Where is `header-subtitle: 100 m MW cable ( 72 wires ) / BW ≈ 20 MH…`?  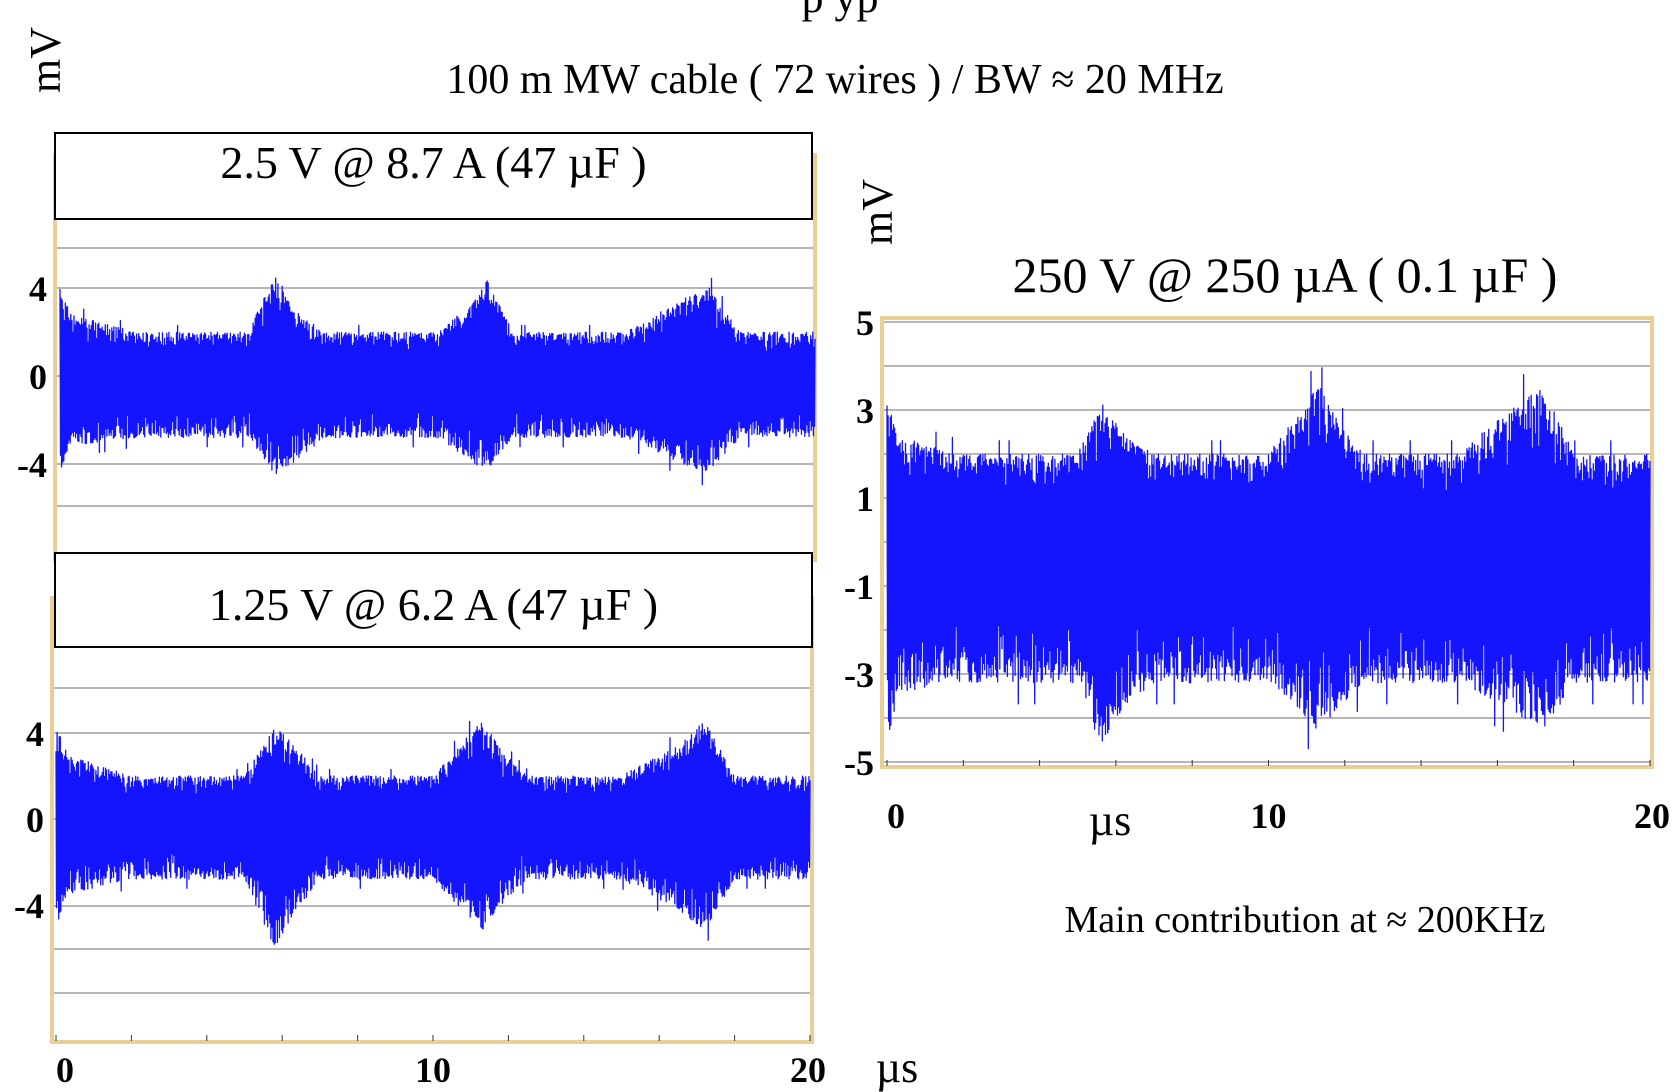
header-subtitle: 100 m MW cable ( 72 wires ) / BW ≈ 20 MH… is located at coordinates (834, 80).